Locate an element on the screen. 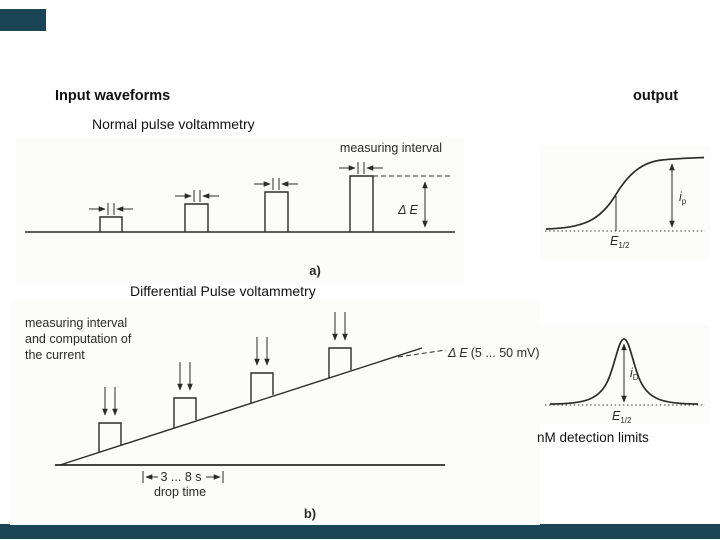 The height and width of the screenshot is (540, 720). dpv-output-drawing: iD E1/2 is located at coordinates (625, 381).